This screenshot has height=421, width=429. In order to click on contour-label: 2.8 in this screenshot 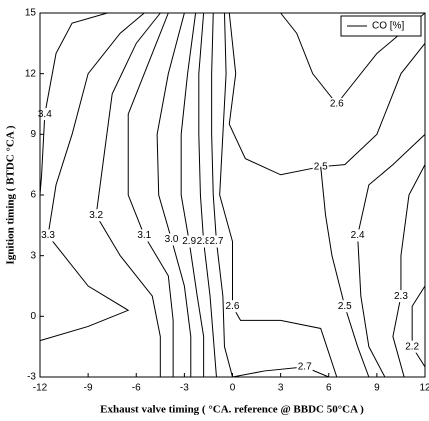, I will do `click(204, 241)`.